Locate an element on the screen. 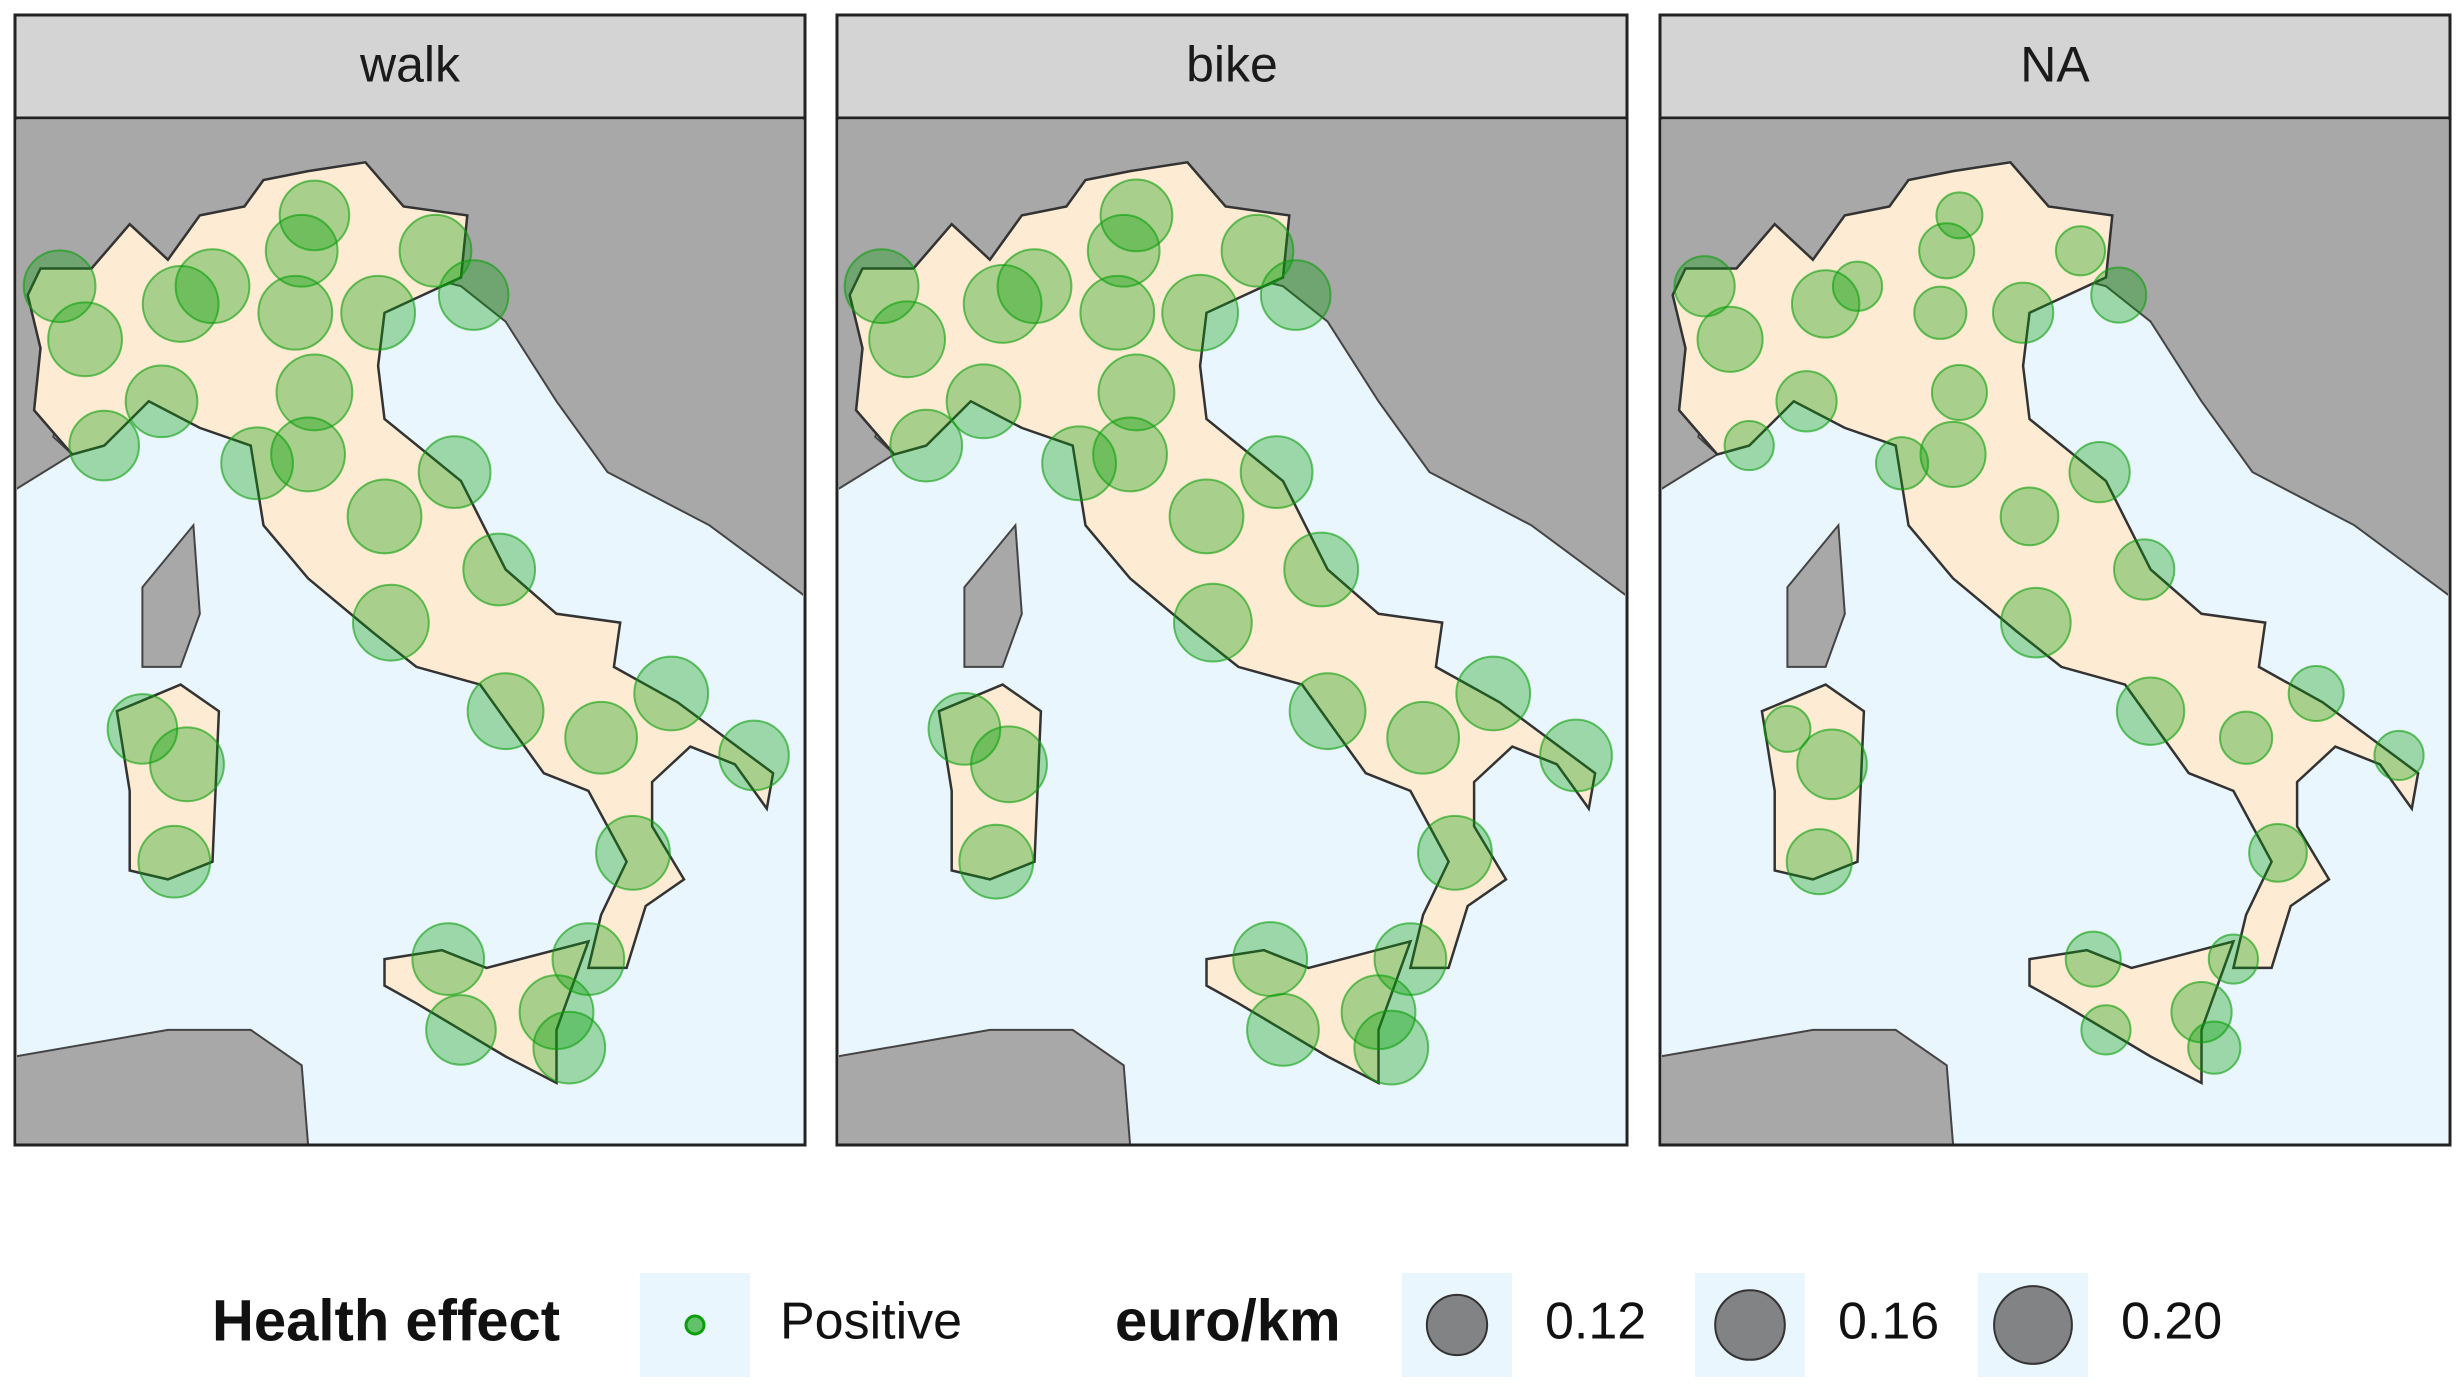 The width and height of the screenshot is (2460, 1388). legend: Health effect Positive euro/km 0.12 0.16 0.20 is located at coordinates (1217, 1325).